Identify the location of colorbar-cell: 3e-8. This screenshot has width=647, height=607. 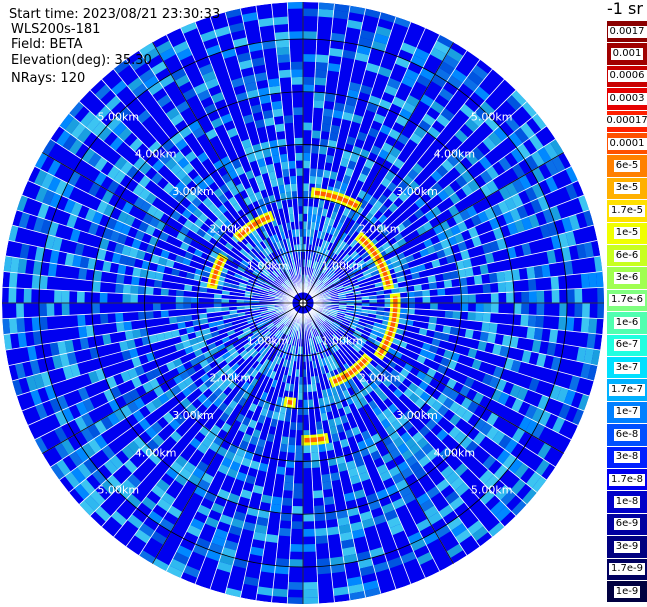
(627, 456).